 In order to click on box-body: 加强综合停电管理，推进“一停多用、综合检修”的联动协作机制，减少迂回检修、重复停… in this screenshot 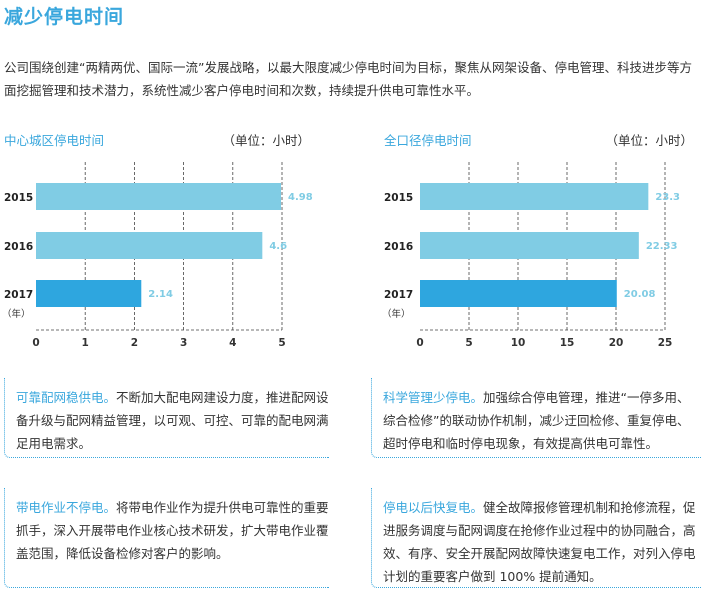, I will do `click(536, 420)`.